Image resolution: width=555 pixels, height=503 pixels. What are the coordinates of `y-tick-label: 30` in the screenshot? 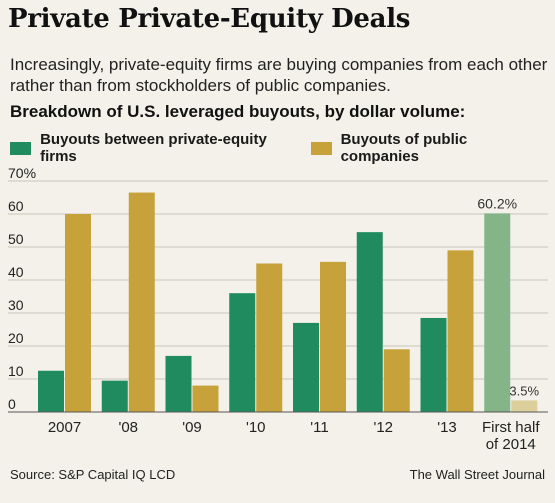 It's located at (16, 305).